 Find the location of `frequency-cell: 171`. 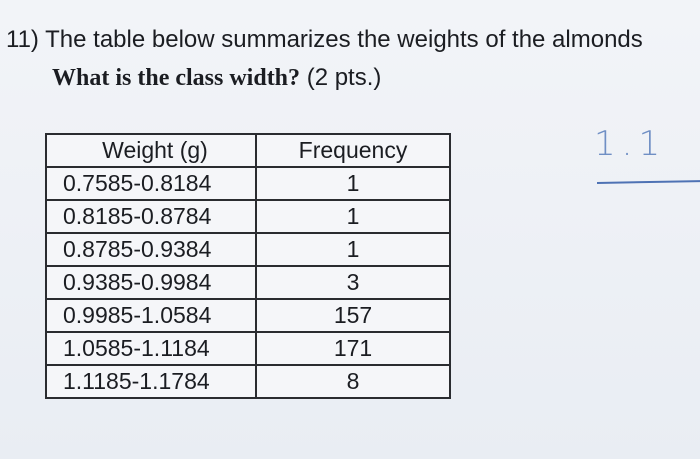

frequency-cell: 171 is located at coordinates (353, 348).